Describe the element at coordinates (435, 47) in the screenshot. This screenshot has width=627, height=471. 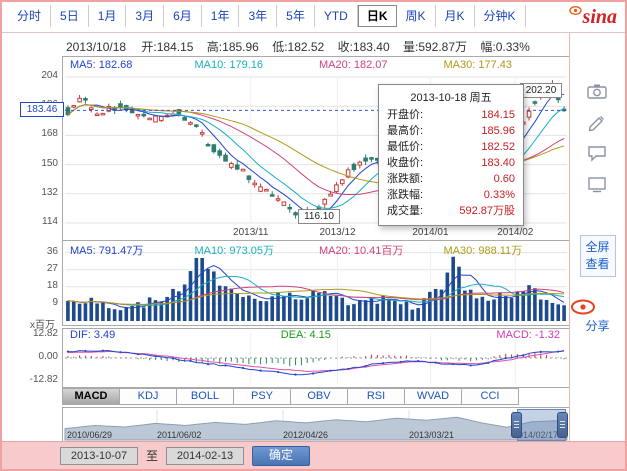
I see `info-volume: 量:592.87万` at that location.